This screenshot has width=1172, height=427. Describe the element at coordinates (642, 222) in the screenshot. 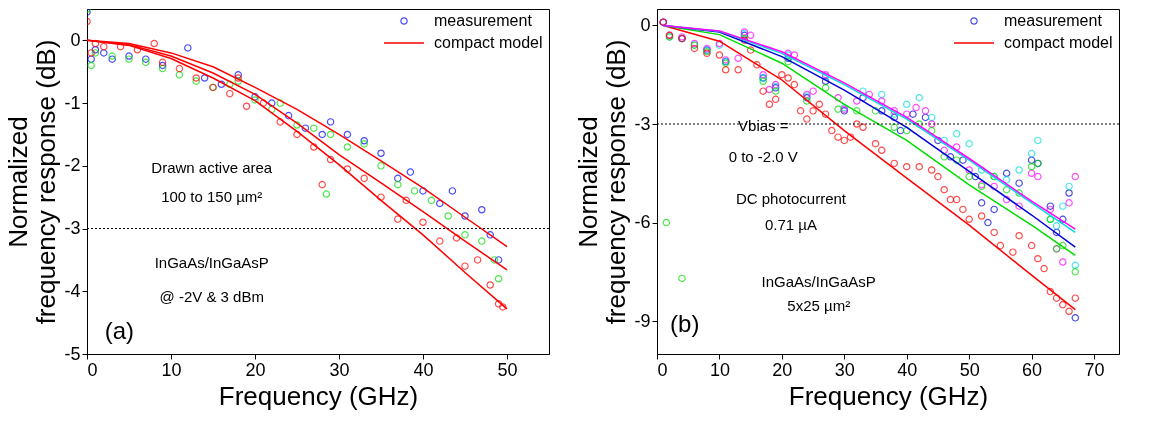

I see `y-tick-label: -6` at that location.